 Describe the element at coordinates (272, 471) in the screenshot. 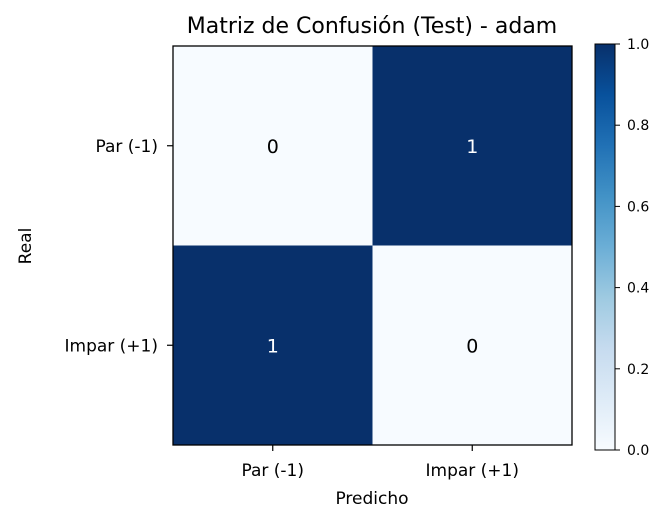

I see `x-tick-label: Par (-1)` at that location.